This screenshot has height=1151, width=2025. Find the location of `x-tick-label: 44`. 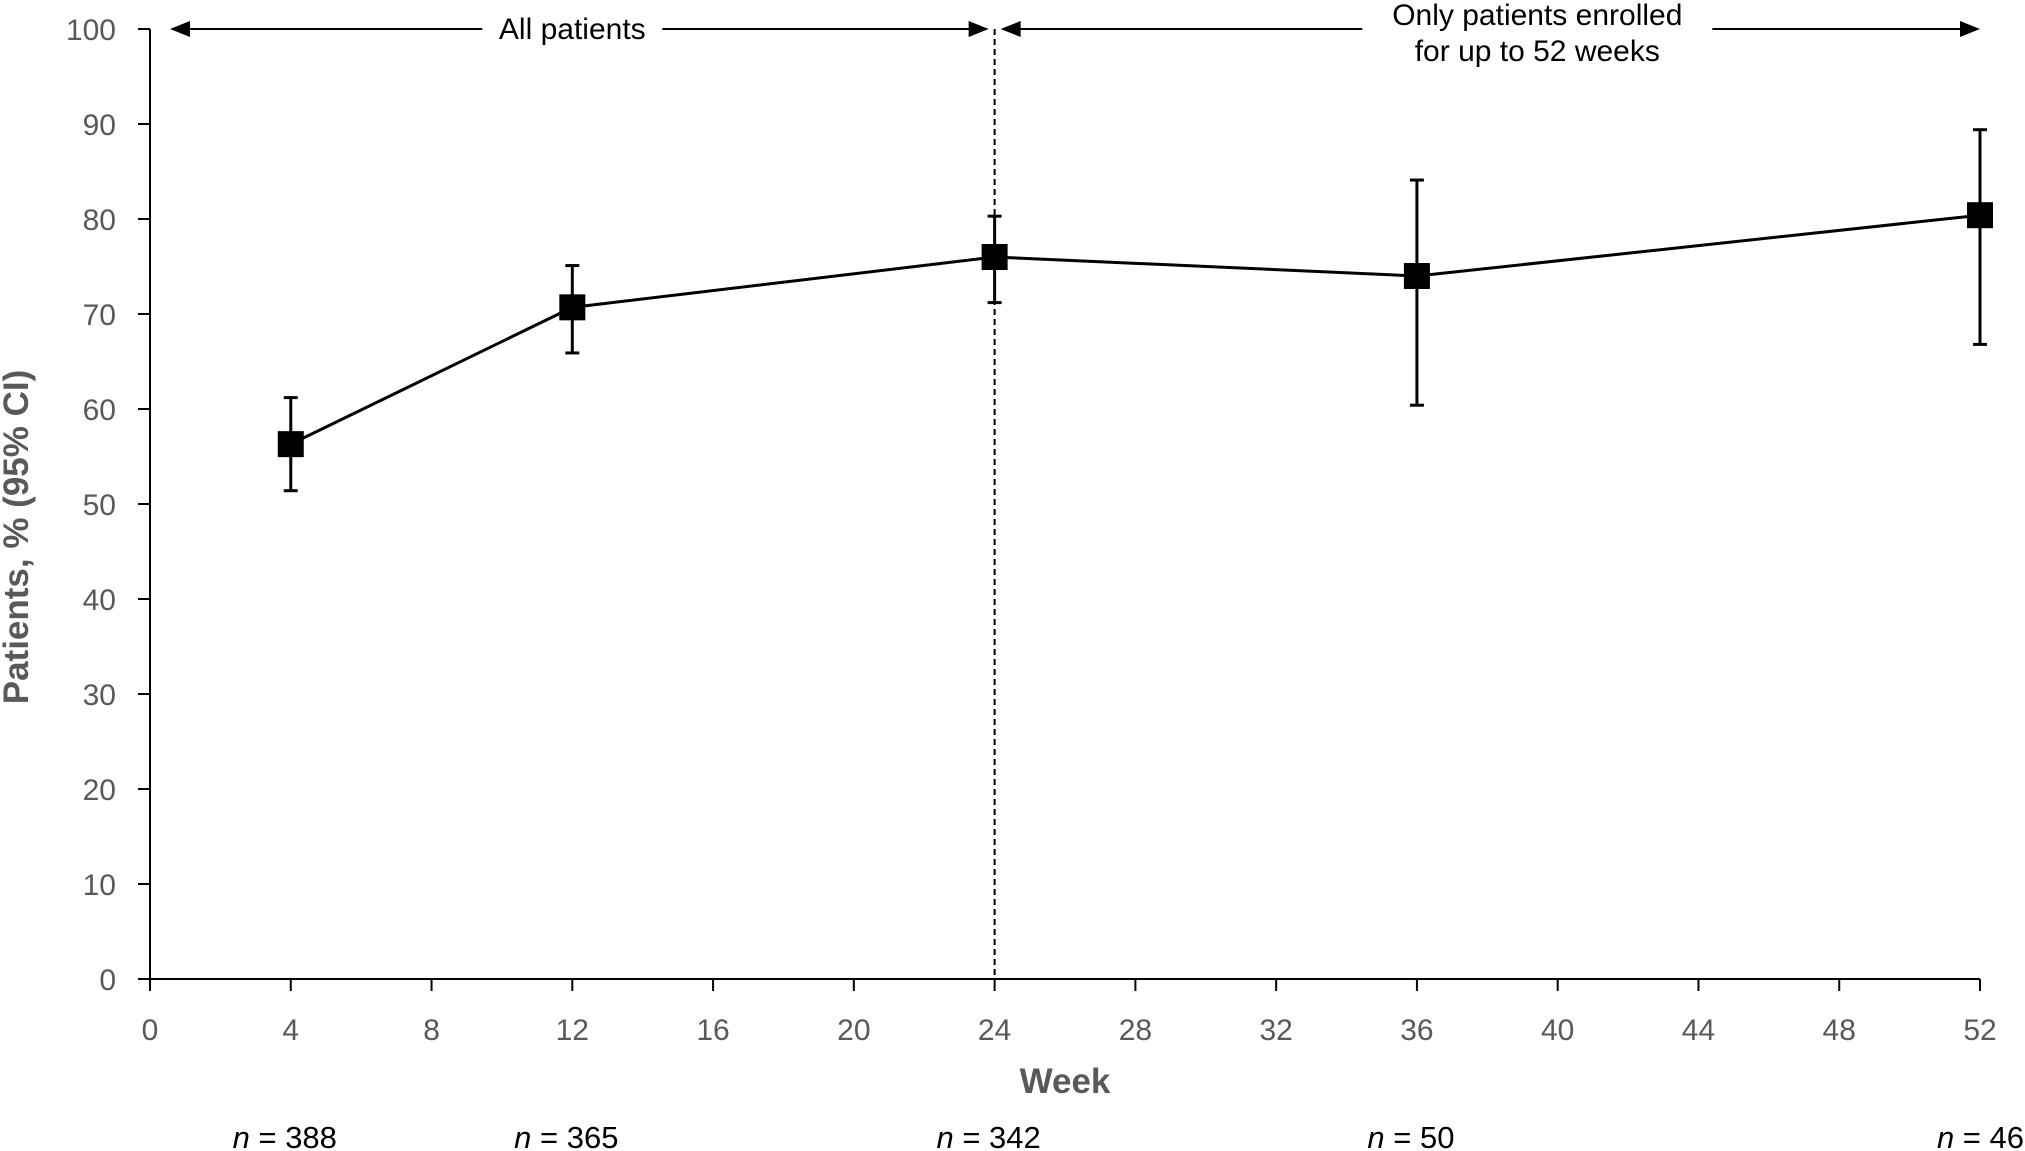

x-tick-label: 44 is located at coordinates (1698, 1030).